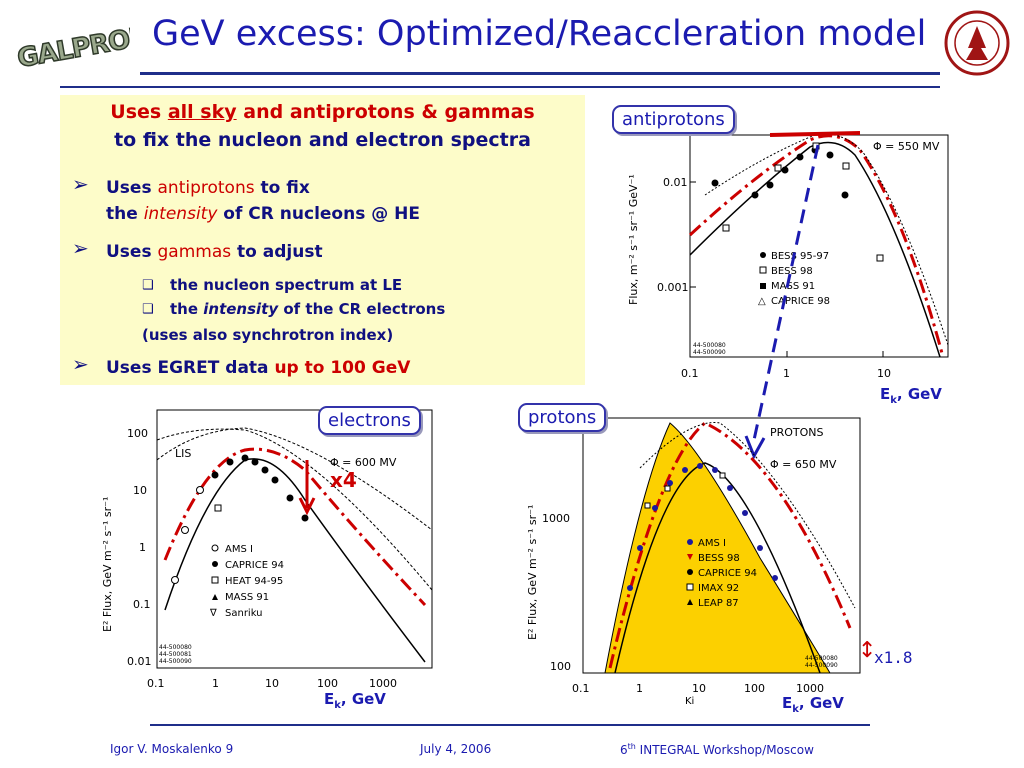 The width and height of the screenshot is (1024, 768). I want to click on bullet-gammas: Uses gammas to adjust, so click(214, 252).